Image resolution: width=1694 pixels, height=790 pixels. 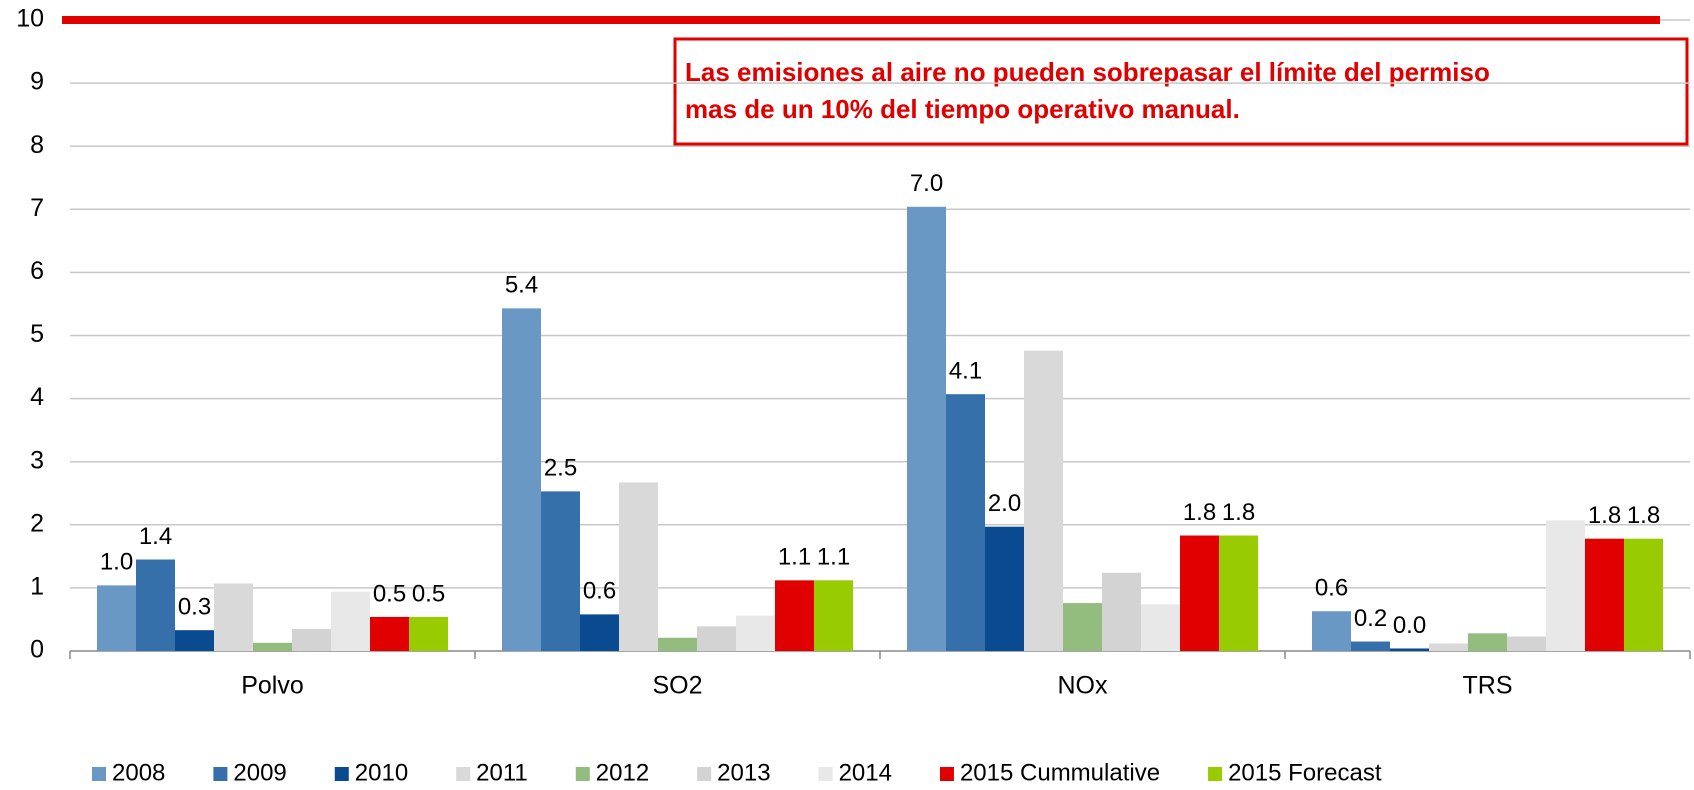 What do you see at coordinates (37, 208) in the screenshot?
I see `y-tick-label: 7` at bounding box center [37, 208].